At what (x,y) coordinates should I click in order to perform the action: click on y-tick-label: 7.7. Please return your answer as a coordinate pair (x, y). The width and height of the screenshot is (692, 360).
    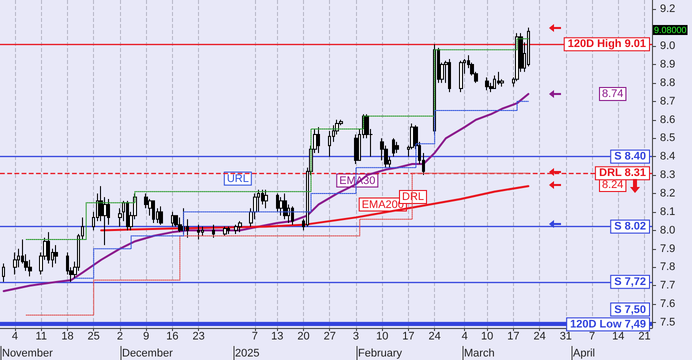
    Looking at the image, I should click on (668, 286).